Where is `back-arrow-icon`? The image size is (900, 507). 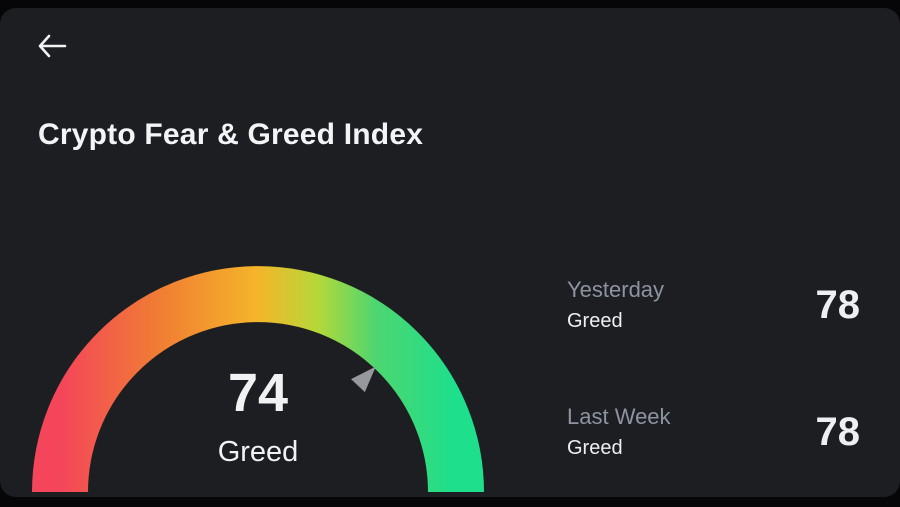
back-arrow-icon is located at coordinates (52, 46).